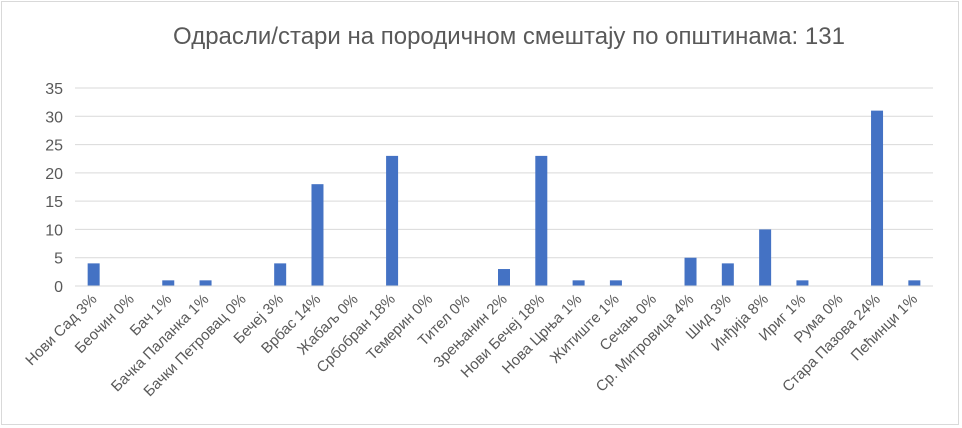 Image resolution: width=962 pixels, height=428 pixels. I want to click on y-tick-label: 0, so click(58, 287).